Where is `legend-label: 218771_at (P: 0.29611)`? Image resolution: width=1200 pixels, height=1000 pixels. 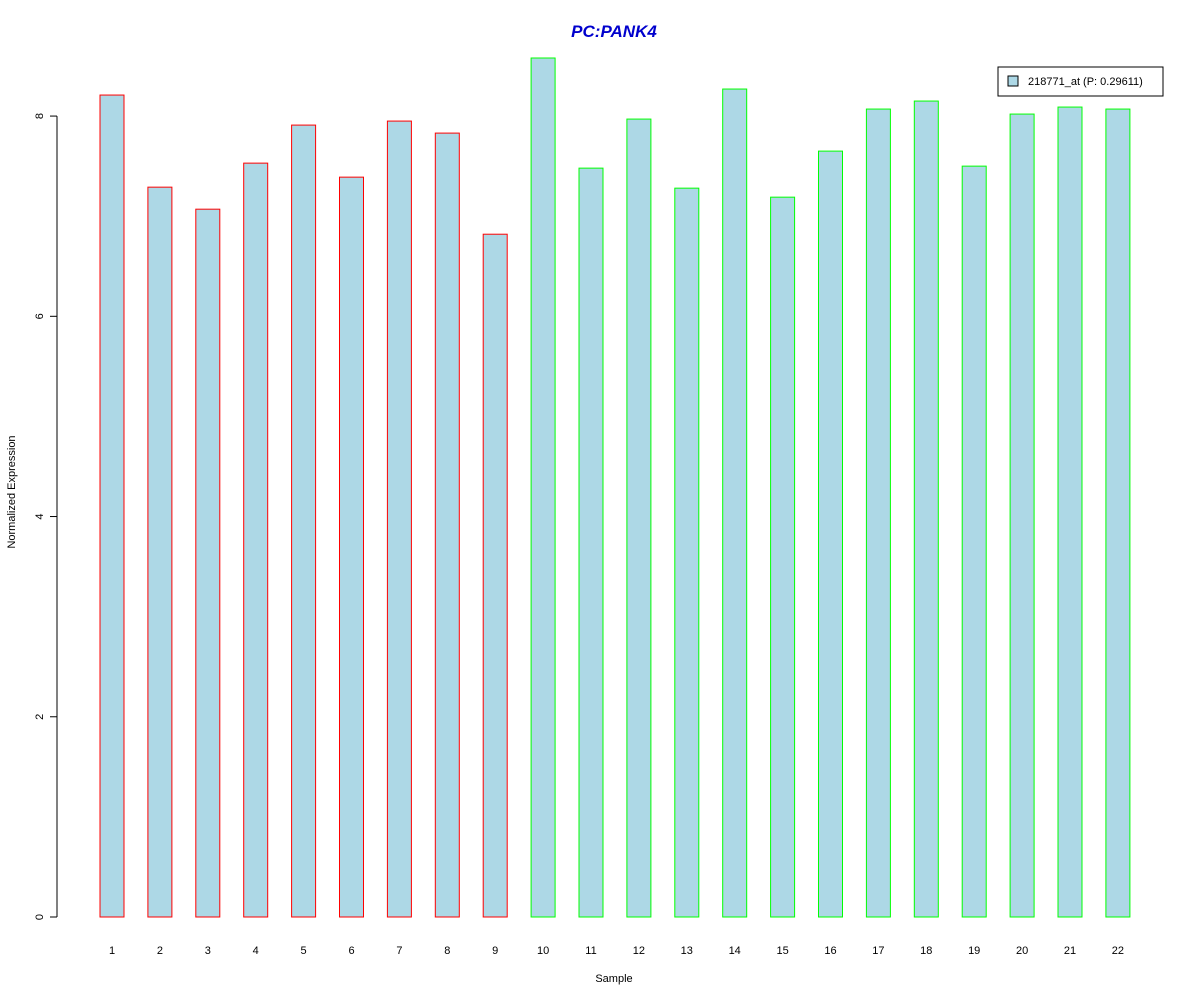
legend-label: 218771_at (P: 0.29611) is located at coordinates (1085, 82).